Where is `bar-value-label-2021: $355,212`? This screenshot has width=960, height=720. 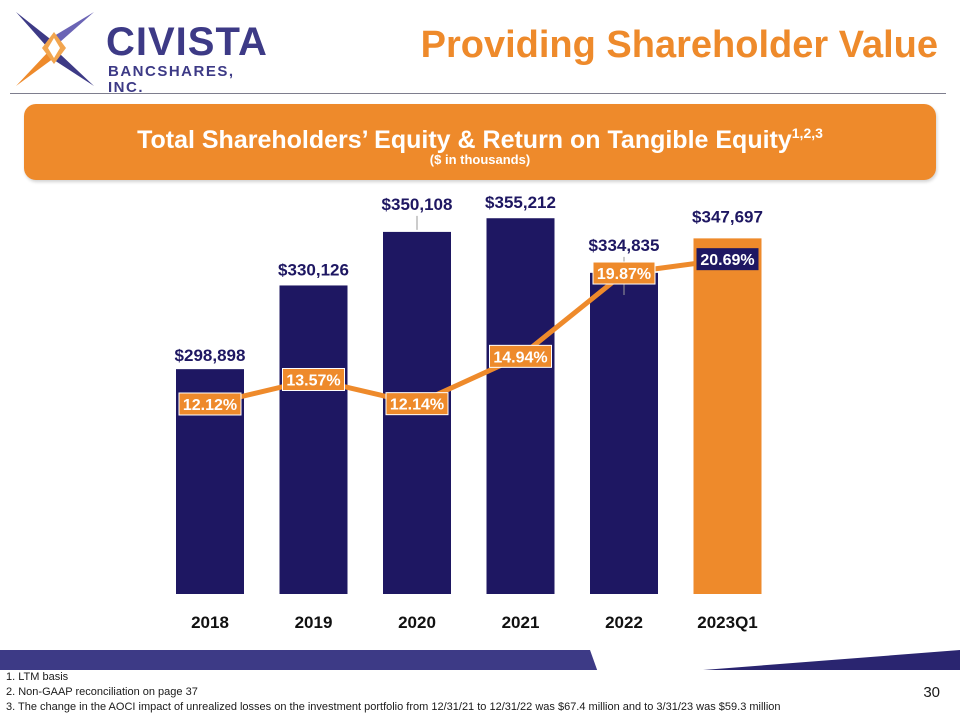
bar-value-label-2021: $355,212 is located at coordinates (520, 202).